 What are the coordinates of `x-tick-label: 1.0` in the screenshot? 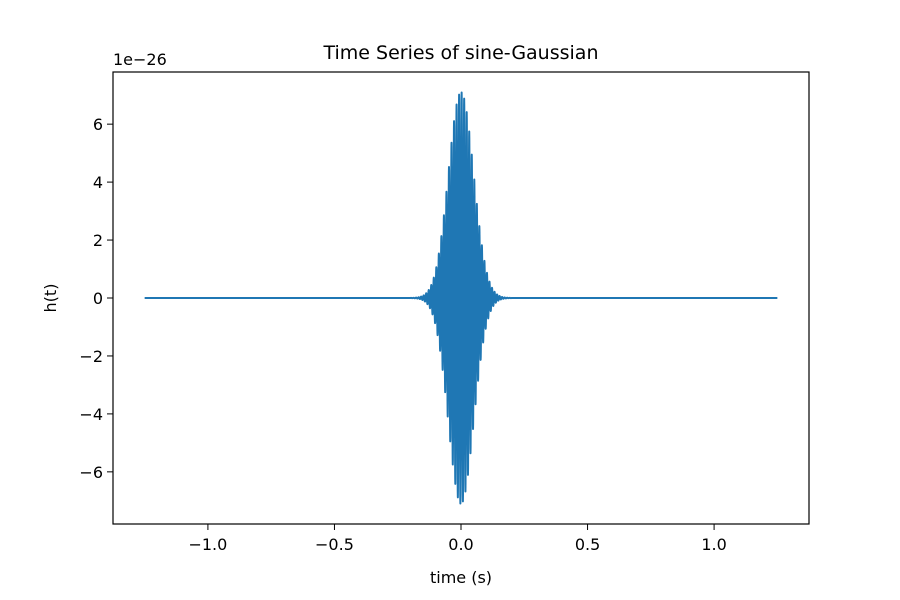 It's located at (713, 544).